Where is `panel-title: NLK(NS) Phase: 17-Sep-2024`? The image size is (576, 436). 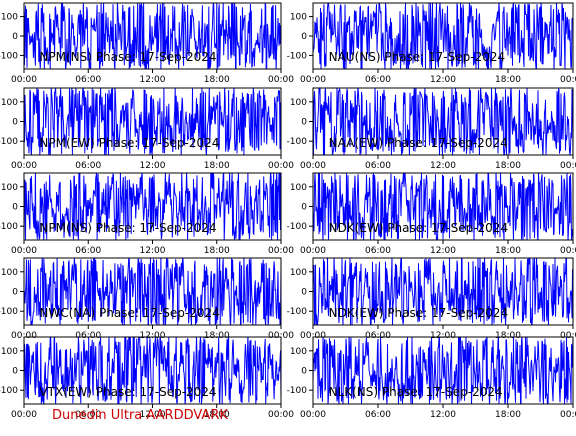 panel-title: NLK(NS) Phase: 17-Sep-2024 is located at coordinates (416, 392).